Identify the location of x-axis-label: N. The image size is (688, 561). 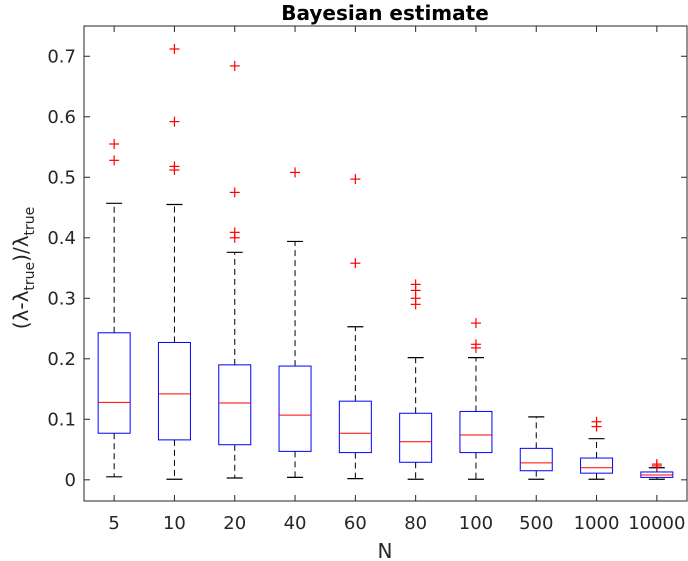
(385, 550).